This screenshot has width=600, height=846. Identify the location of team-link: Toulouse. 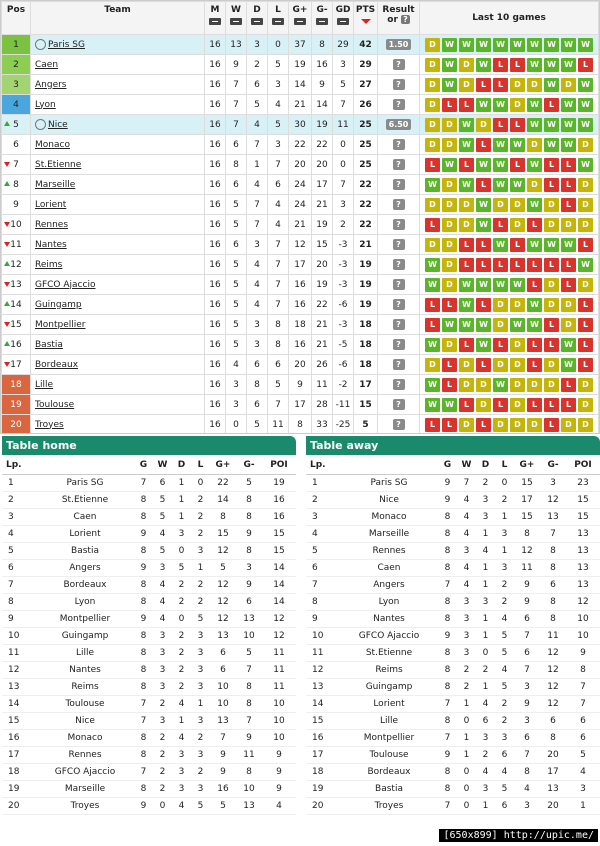
(55, 404).